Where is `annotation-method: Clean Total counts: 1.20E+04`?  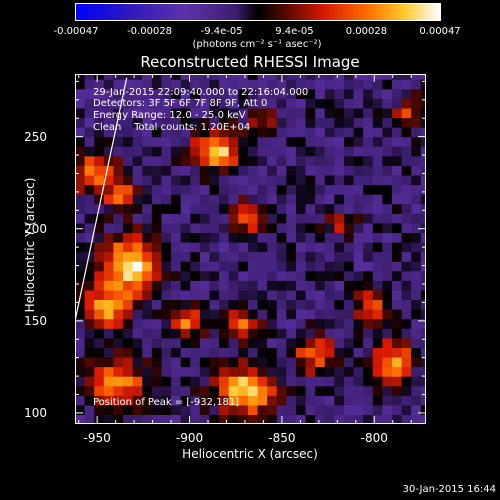 annotation-method: Clean Total counts: 1.20E+04 is located at coordinates (172, 127).